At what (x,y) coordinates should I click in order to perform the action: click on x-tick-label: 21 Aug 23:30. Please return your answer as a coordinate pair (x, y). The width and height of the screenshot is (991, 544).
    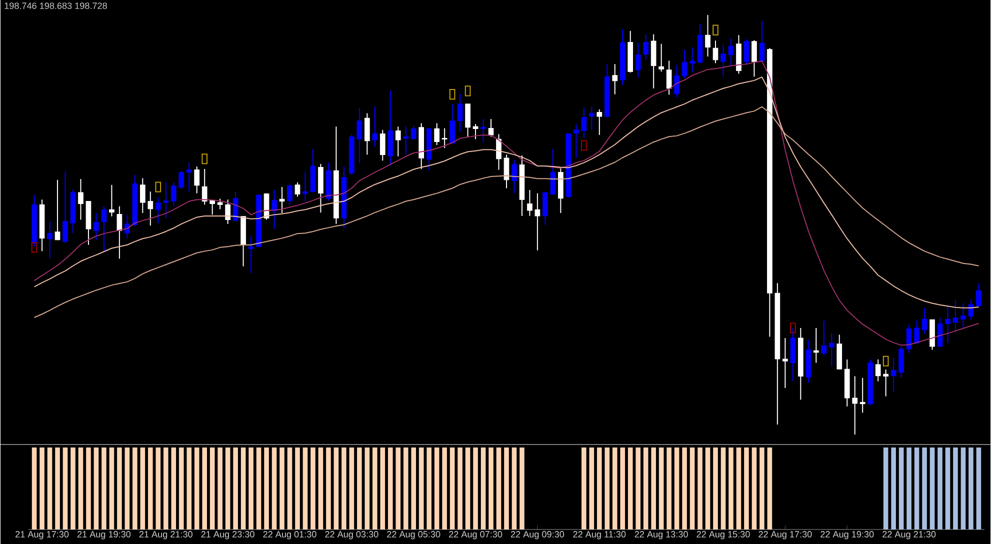
    Looking at the image, I should click on (227, 535).